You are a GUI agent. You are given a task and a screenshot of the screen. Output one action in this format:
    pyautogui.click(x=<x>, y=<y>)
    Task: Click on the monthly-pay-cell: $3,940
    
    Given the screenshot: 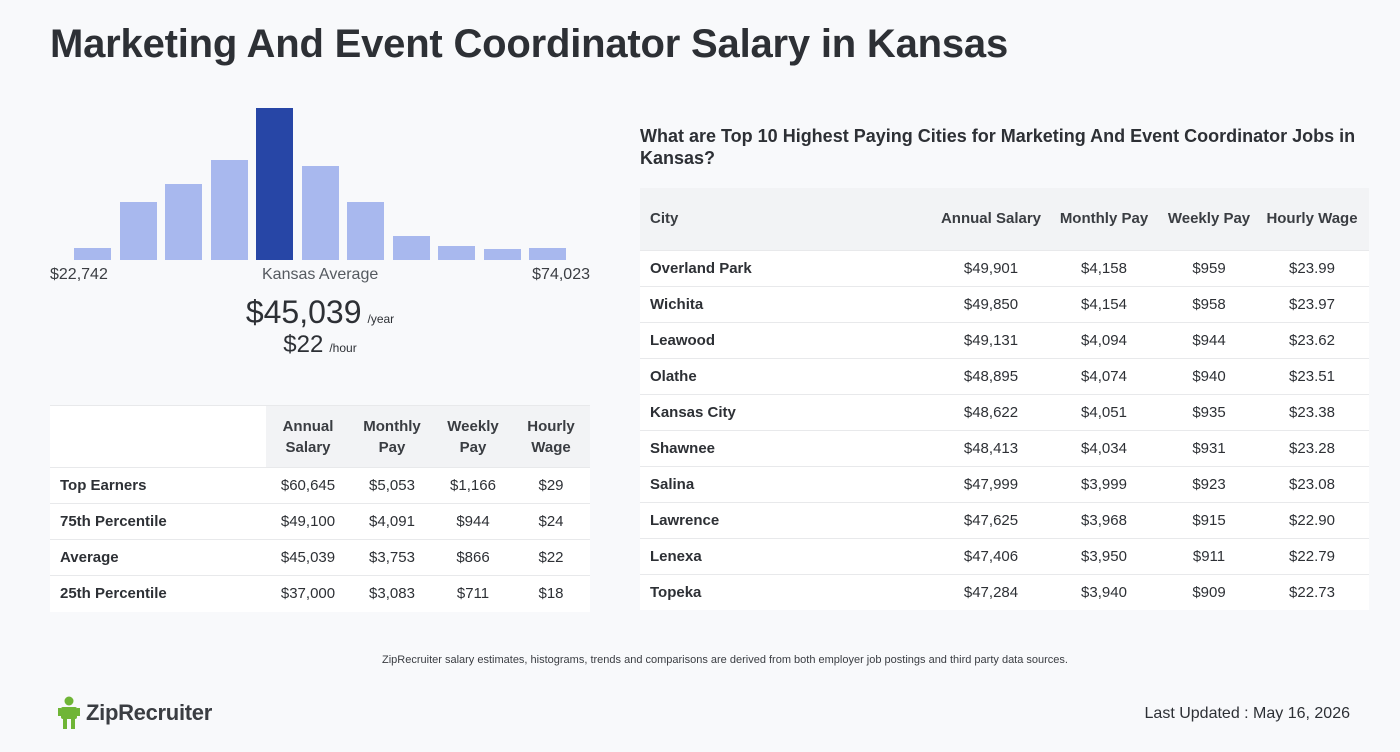 What is the action you would take?
    pyautogui.click(x=1104, y=592)
    